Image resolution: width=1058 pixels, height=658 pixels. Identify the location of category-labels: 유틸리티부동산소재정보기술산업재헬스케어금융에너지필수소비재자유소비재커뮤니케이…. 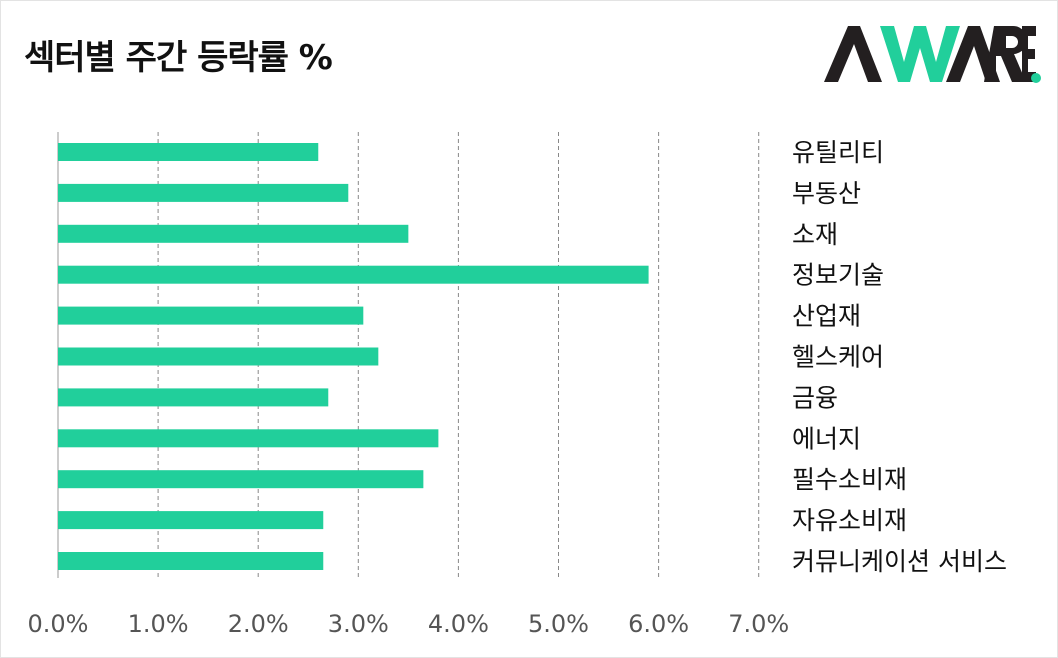
(899, 357).